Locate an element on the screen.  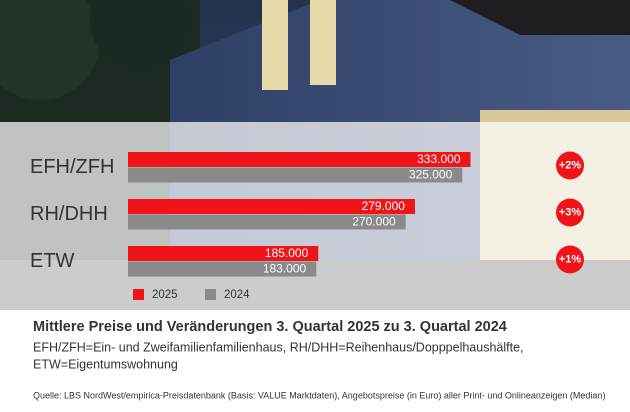
legend-label: 2024 is located at coordinates (237, 295).